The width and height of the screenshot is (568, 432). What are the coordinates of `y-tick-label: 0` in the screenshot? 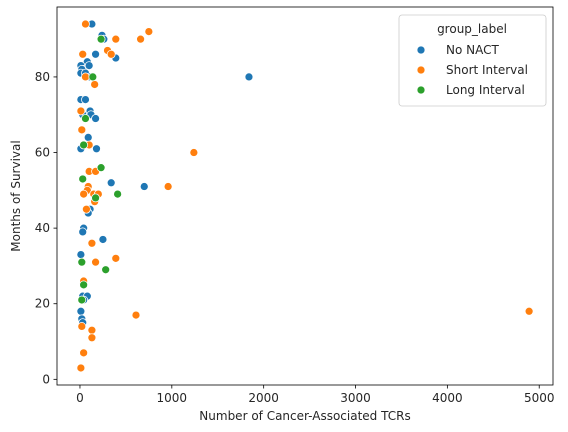 It's located at (46, 379).